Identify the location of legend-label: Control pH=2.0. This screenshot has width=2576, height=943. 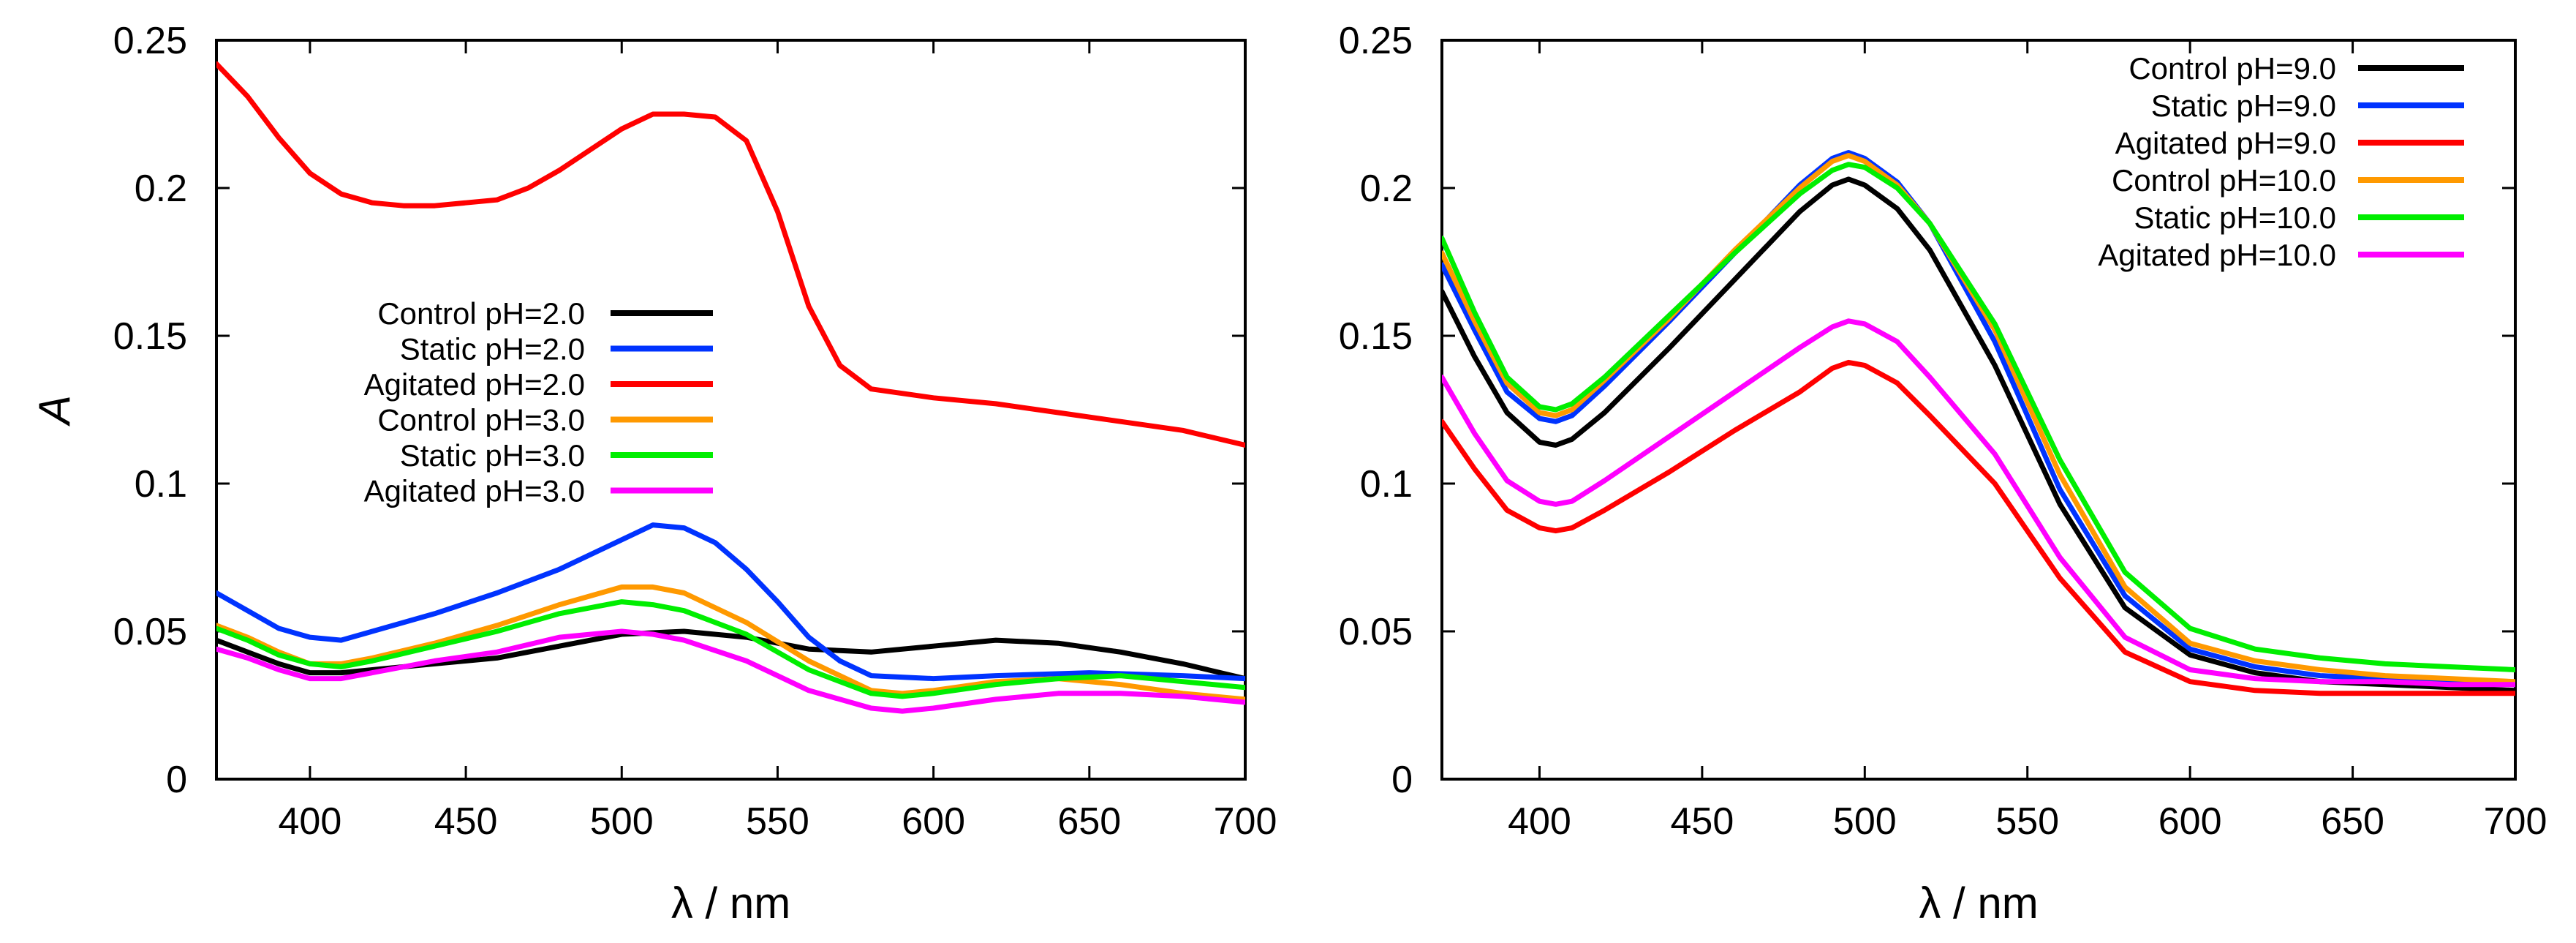
(481, 313).